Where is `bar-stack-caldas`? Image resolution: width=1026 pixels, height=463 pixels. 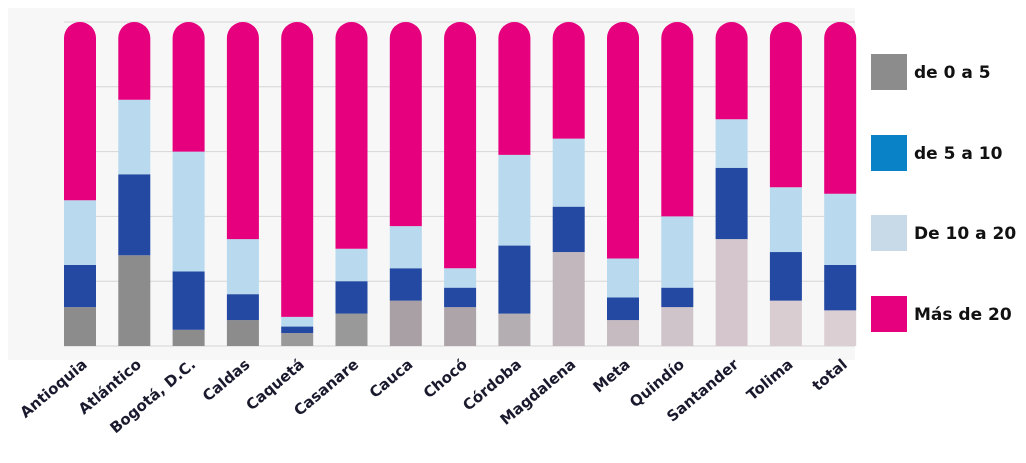 bar-stack-caldas is located at coordinates (242, 184).